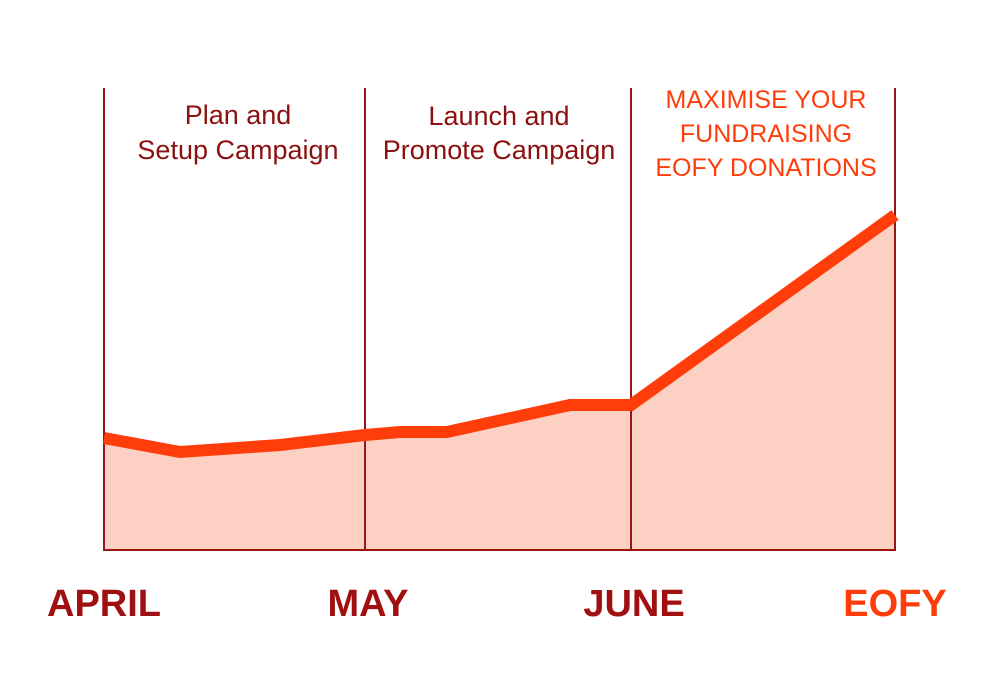 The width and height of the screenshot is (1000, 700). What do you see at coordinates (766, 100) in the screenshot?
I see `phase-text: MAXIMISE YOUR` at bounding box center [766, 100].